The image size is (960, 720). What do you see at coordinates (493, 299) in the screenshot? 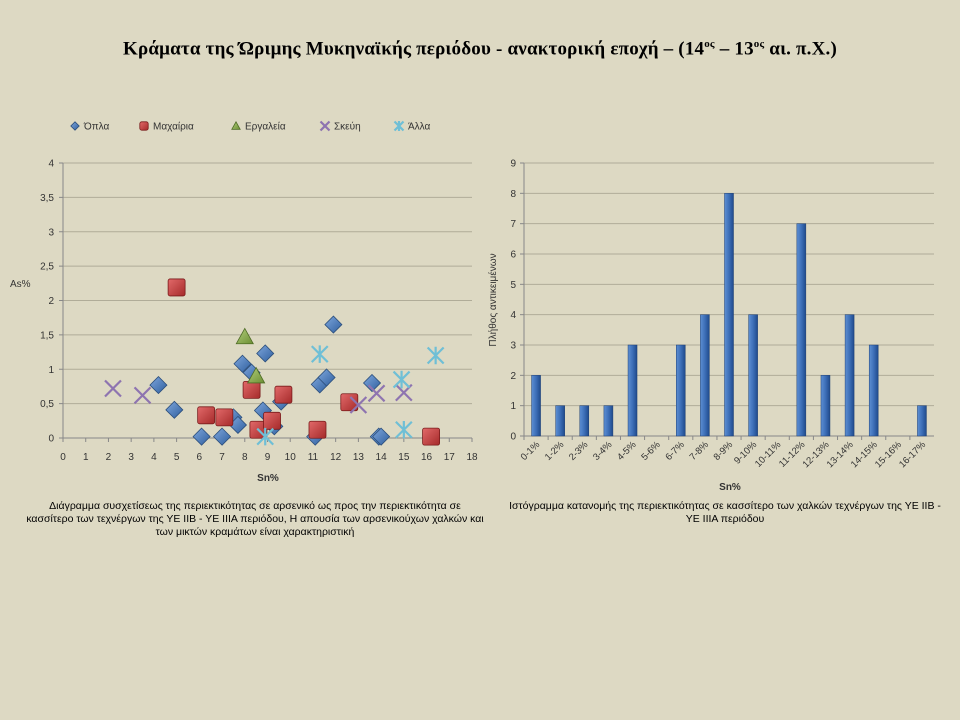
I see `hist-y-axis-label: Πλήθος αντικειμένων` at bounding box center [493, 299].